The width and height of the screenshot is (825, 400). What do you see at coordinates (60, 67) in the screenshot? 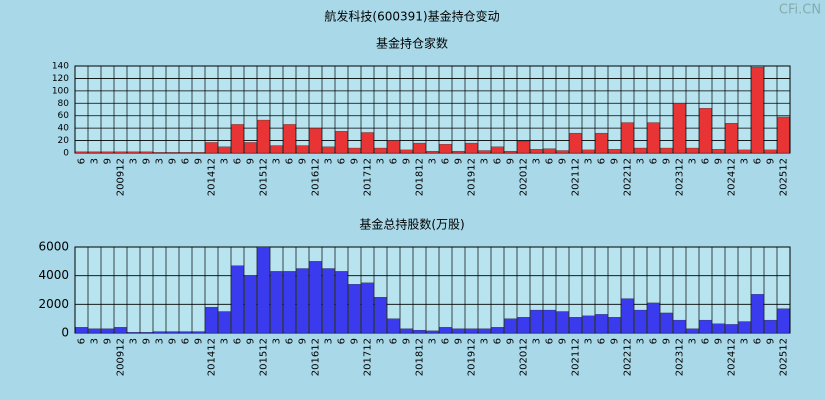
I see `y-tick-label: 140` at bounding box center [60, 67].